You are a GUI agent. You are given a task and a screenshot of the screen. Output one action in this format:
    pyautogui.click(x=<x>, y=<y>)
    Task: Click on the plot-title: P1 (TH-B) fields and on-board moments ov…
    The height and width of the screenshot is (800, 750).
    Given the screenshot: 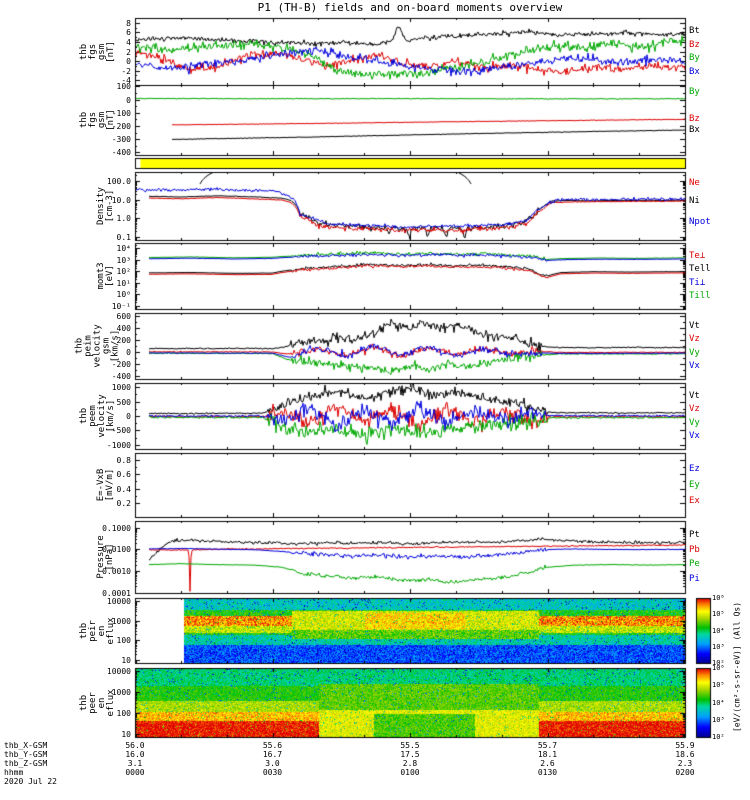 What is the action you would take?
    pyautogui.click(x=410, y=7)
    